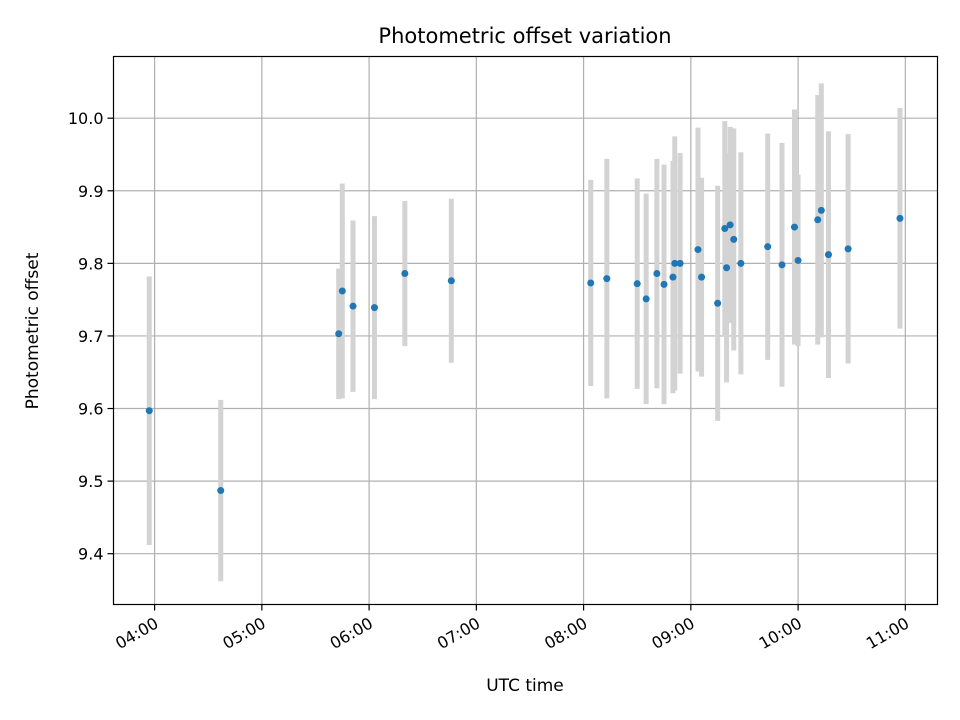  What do you see at coordinates (90, 554) in the screenshot?
I see `y-tick-label: 9.4` at bounding box center [90, 554].